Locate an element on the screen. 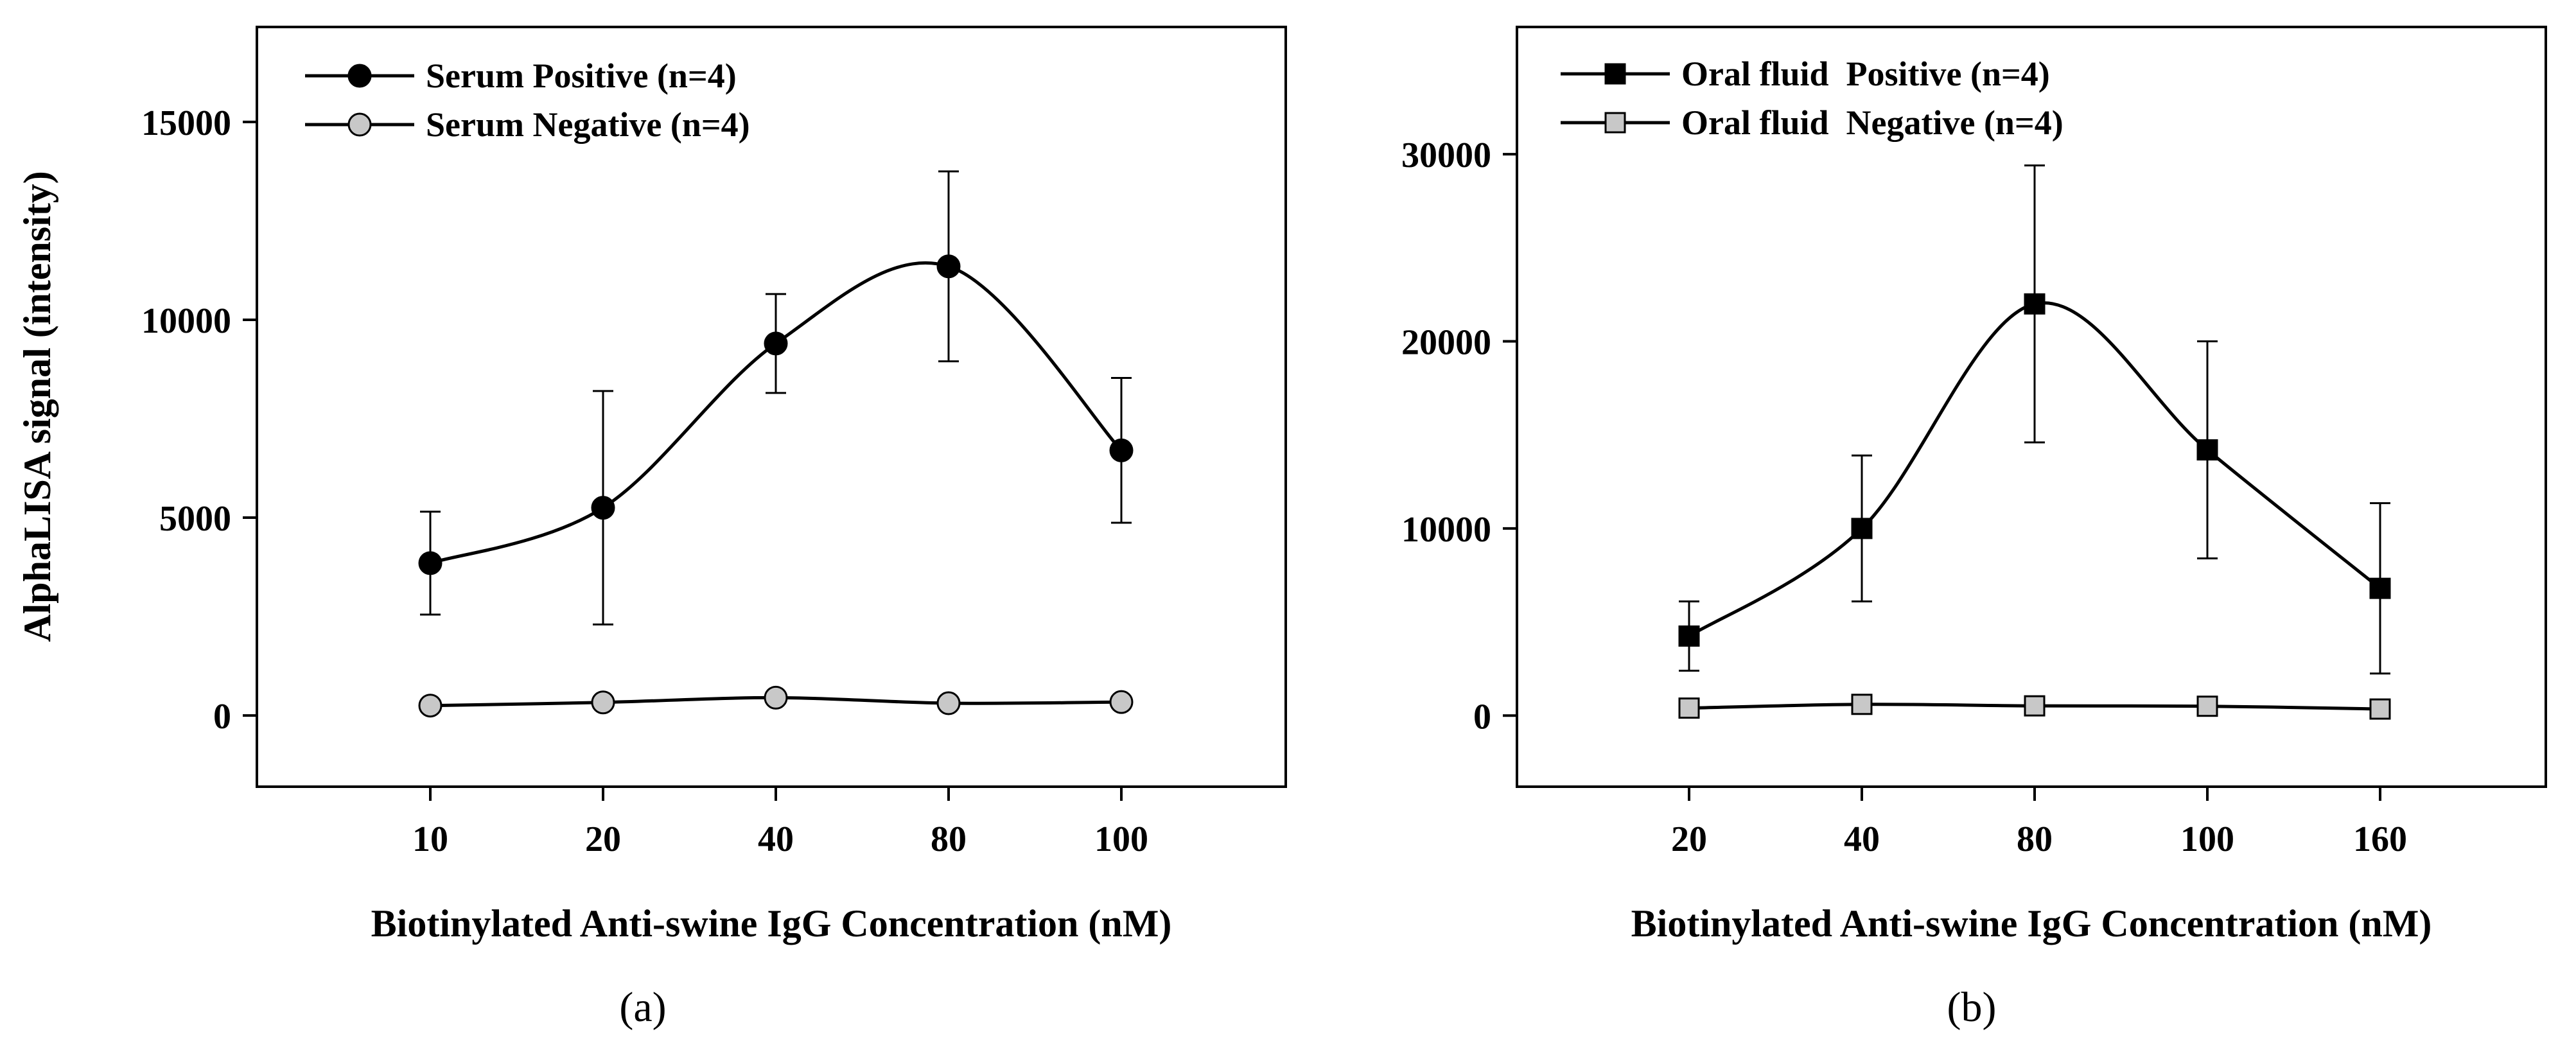  legend-label: Oral fluid Negative (n=4) is located at coordinates (1872, 122).